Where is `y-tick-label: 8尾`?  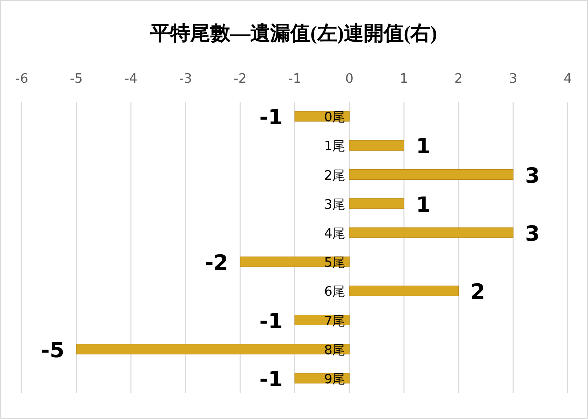
y-tick-label: 8尾 is located at coordinates (335, 350).